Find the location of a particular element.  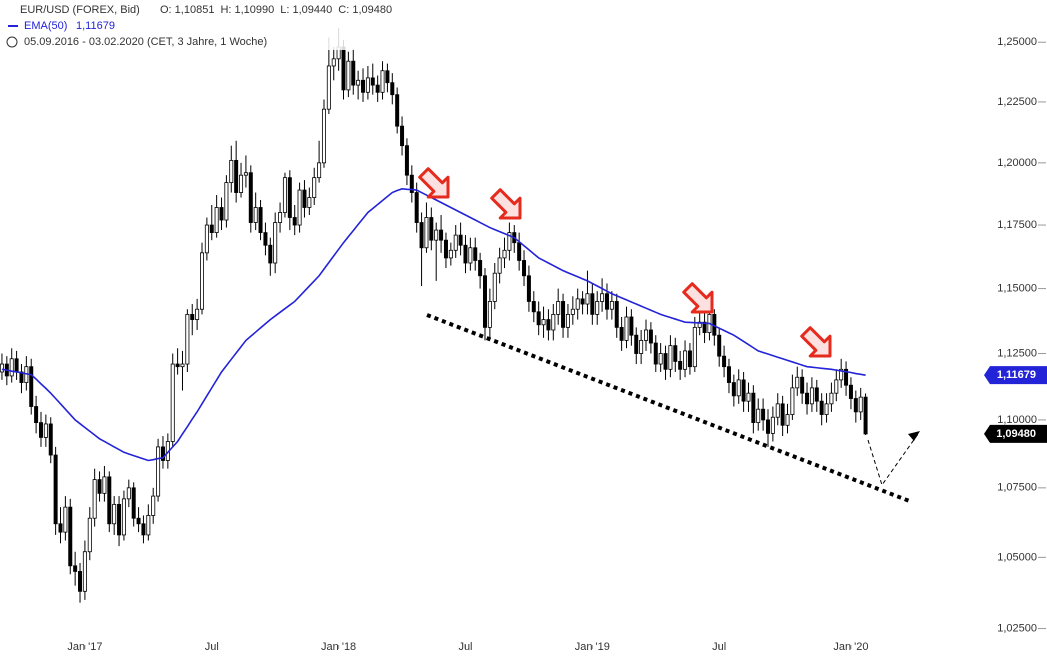

y-tick-label: 1,25000 is located at coordinates (1017, 42).